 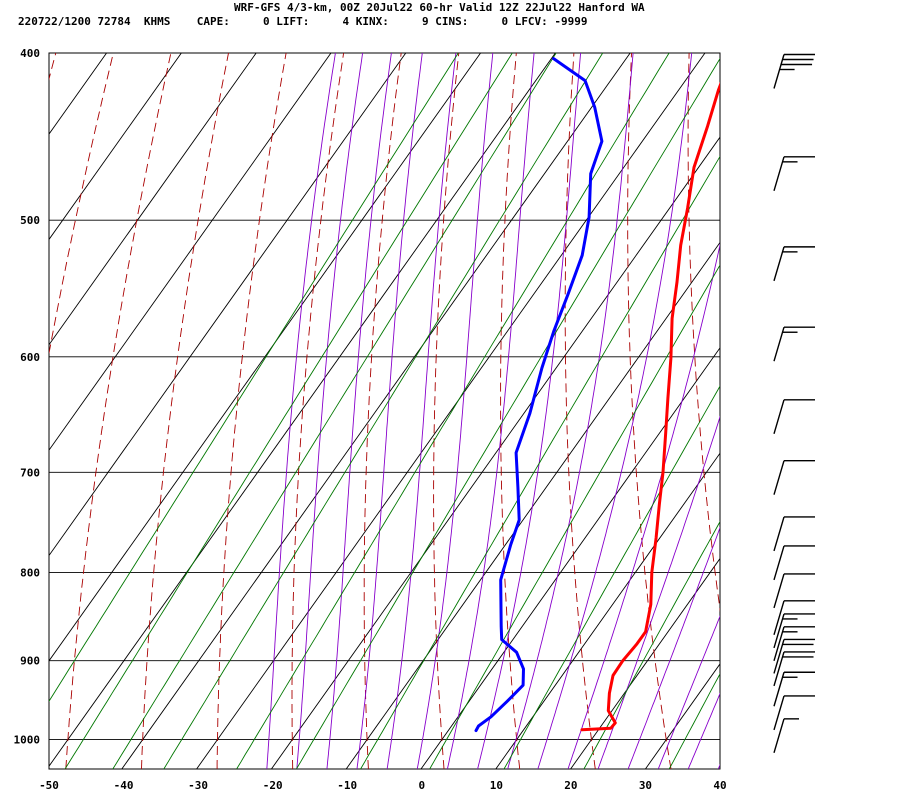 I want to click on x-tick-label: 10, so click(x=496, y=785).